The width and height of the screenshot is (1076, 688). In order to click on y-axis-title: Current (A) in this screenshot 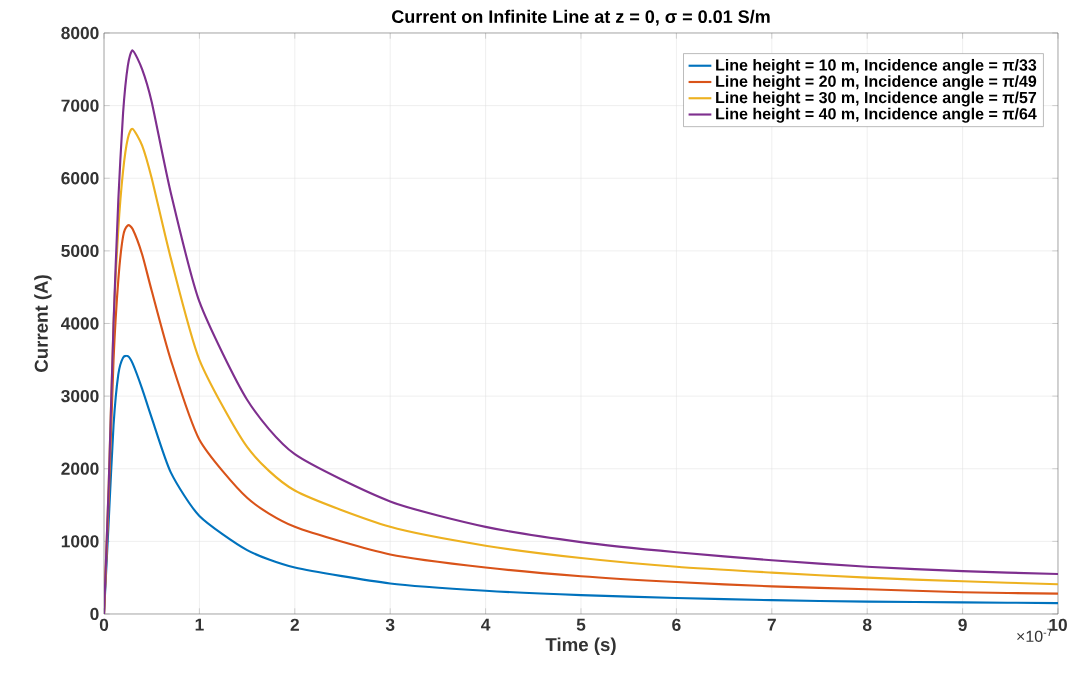, I will do `click(43, 323)`.